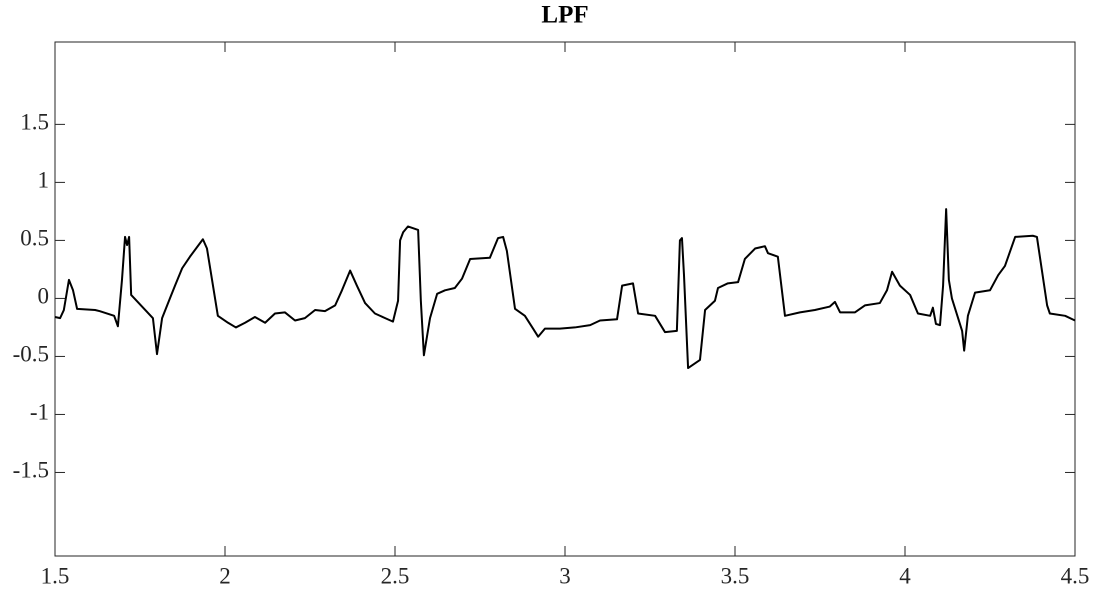  Describe the element at coordinates (34, 238) in the screenshot. I see `y-tick-label: 0.5` at that location.